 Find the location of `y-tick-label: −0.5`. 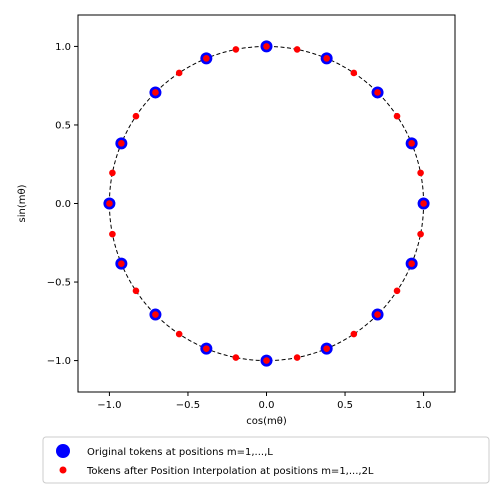

y-tick-label: −0.5 is located at coordinates (59, 283).